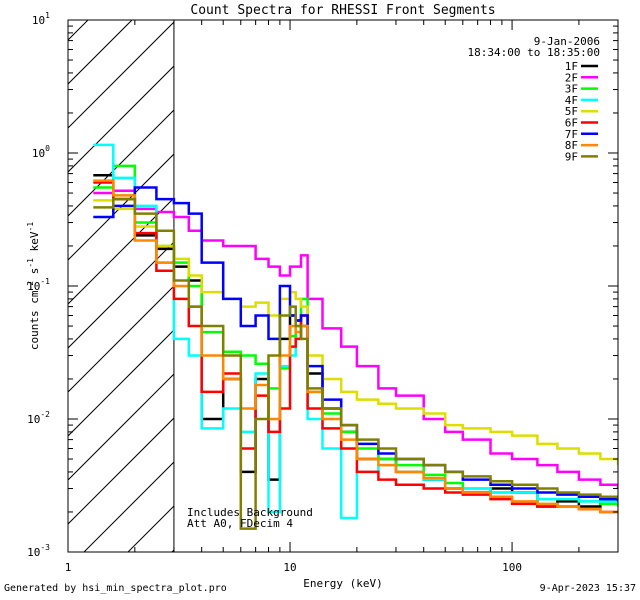 This screenshot has width=640, height=600. I want to click on x-tick-label: 1, so click(68, 567).